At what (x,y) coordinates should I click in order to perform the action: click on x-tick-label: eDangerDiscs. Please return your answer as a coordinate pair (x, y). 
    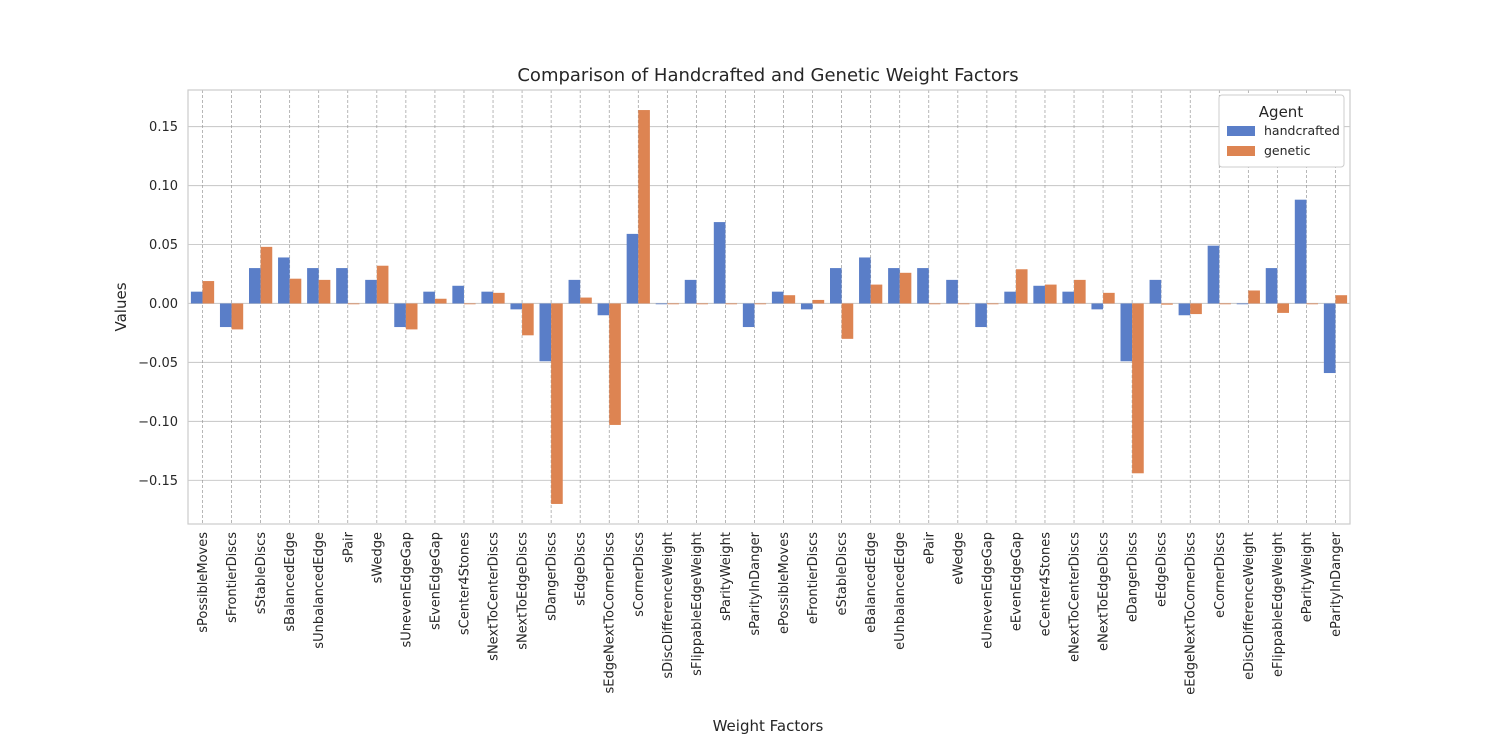
    Looking at the image, I should click on (1133, 577).